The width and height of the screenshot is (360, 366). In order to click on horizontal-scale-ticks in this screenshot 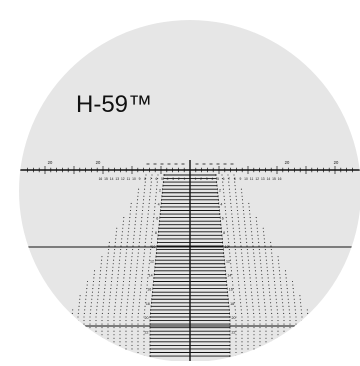, I will do `click(190, 170)`.